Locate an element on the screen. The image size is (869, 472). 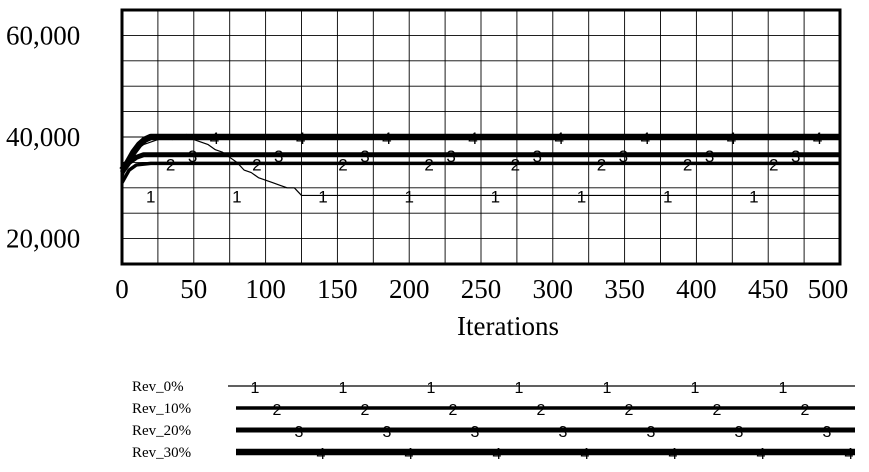
x-tick-label: 300 is located at coordinates (553, 289).